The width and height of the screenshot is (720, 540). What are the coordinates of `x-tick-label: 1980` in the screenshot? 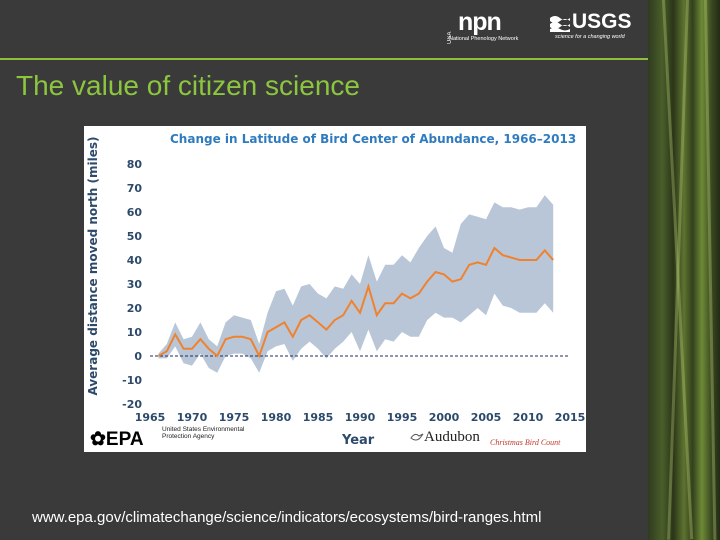 It's located at (276, 417).